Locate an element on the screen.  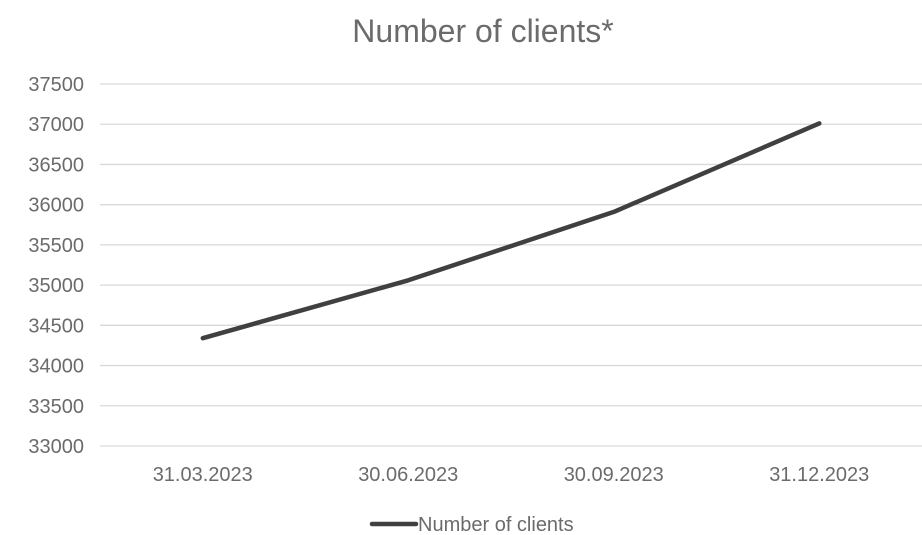
y-tick-label: 37000 is located at coordinates (56, 125).